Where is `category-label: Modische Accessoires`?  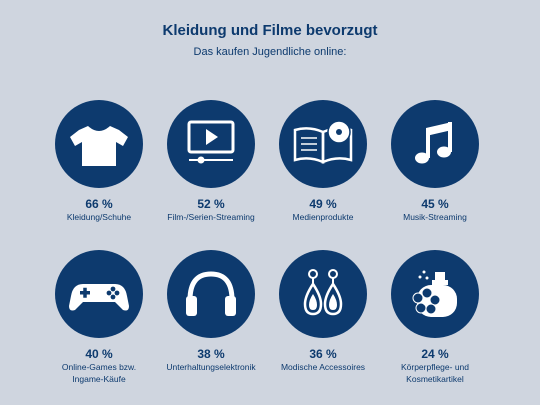
category-label: Modische Accessoires is located at coordinates (323, 367).